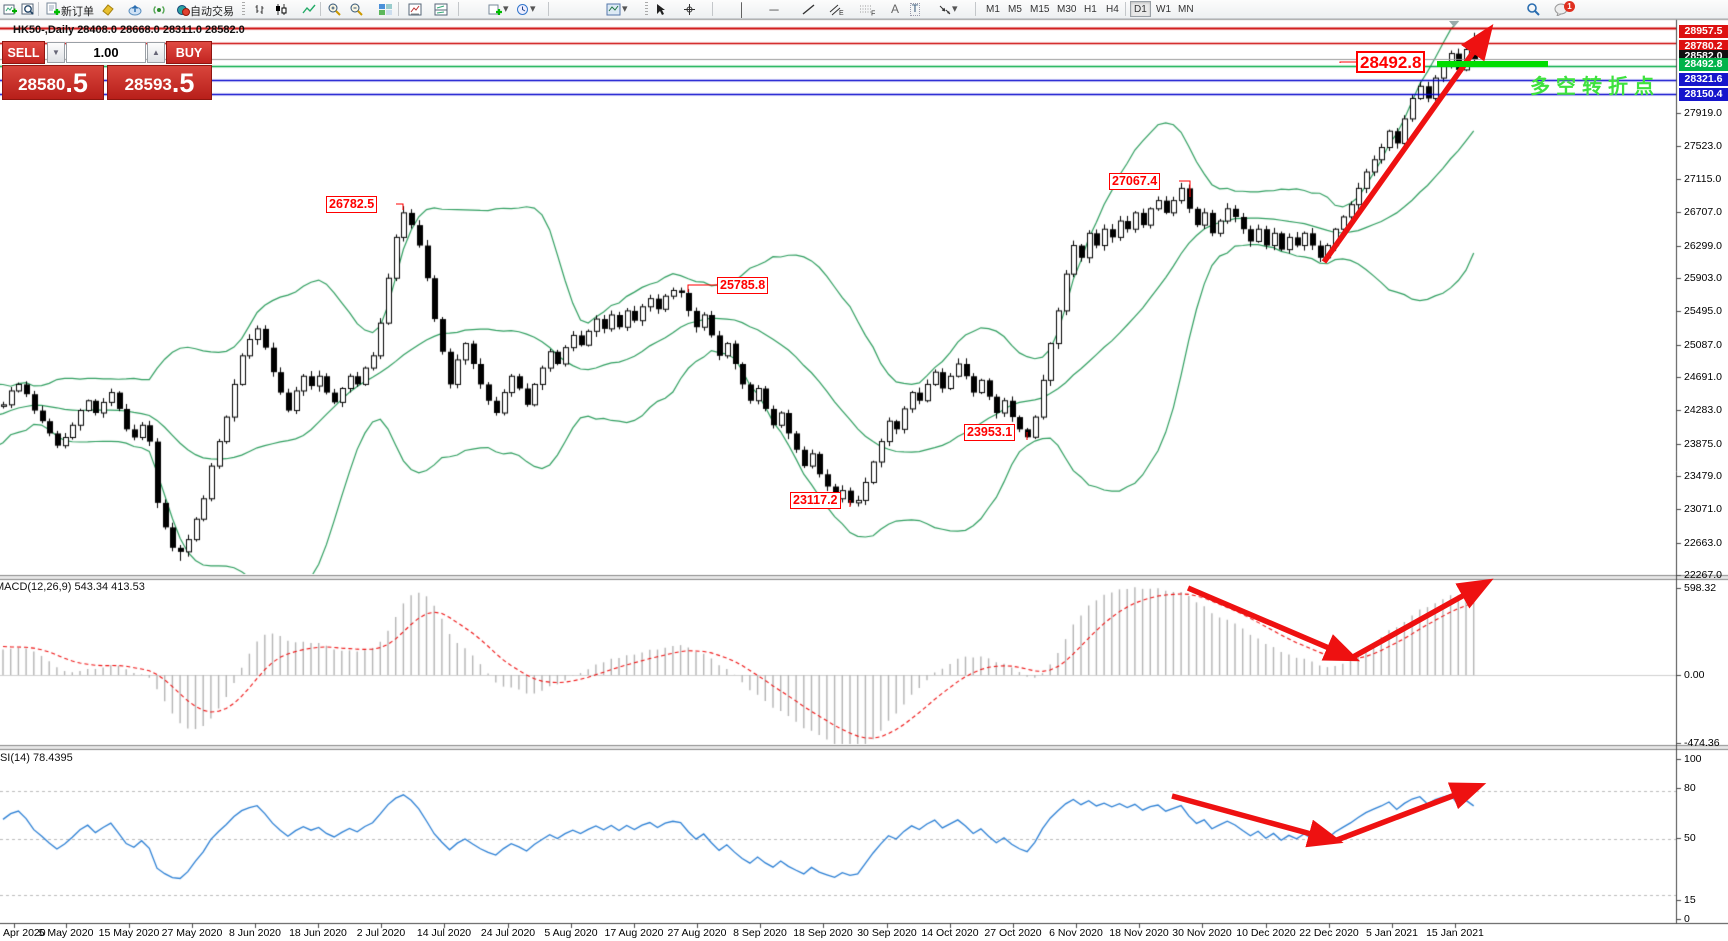  Describe the element at coordinates (1454, 24) in the screenshot. I see `chart-shift-marker` at that location.